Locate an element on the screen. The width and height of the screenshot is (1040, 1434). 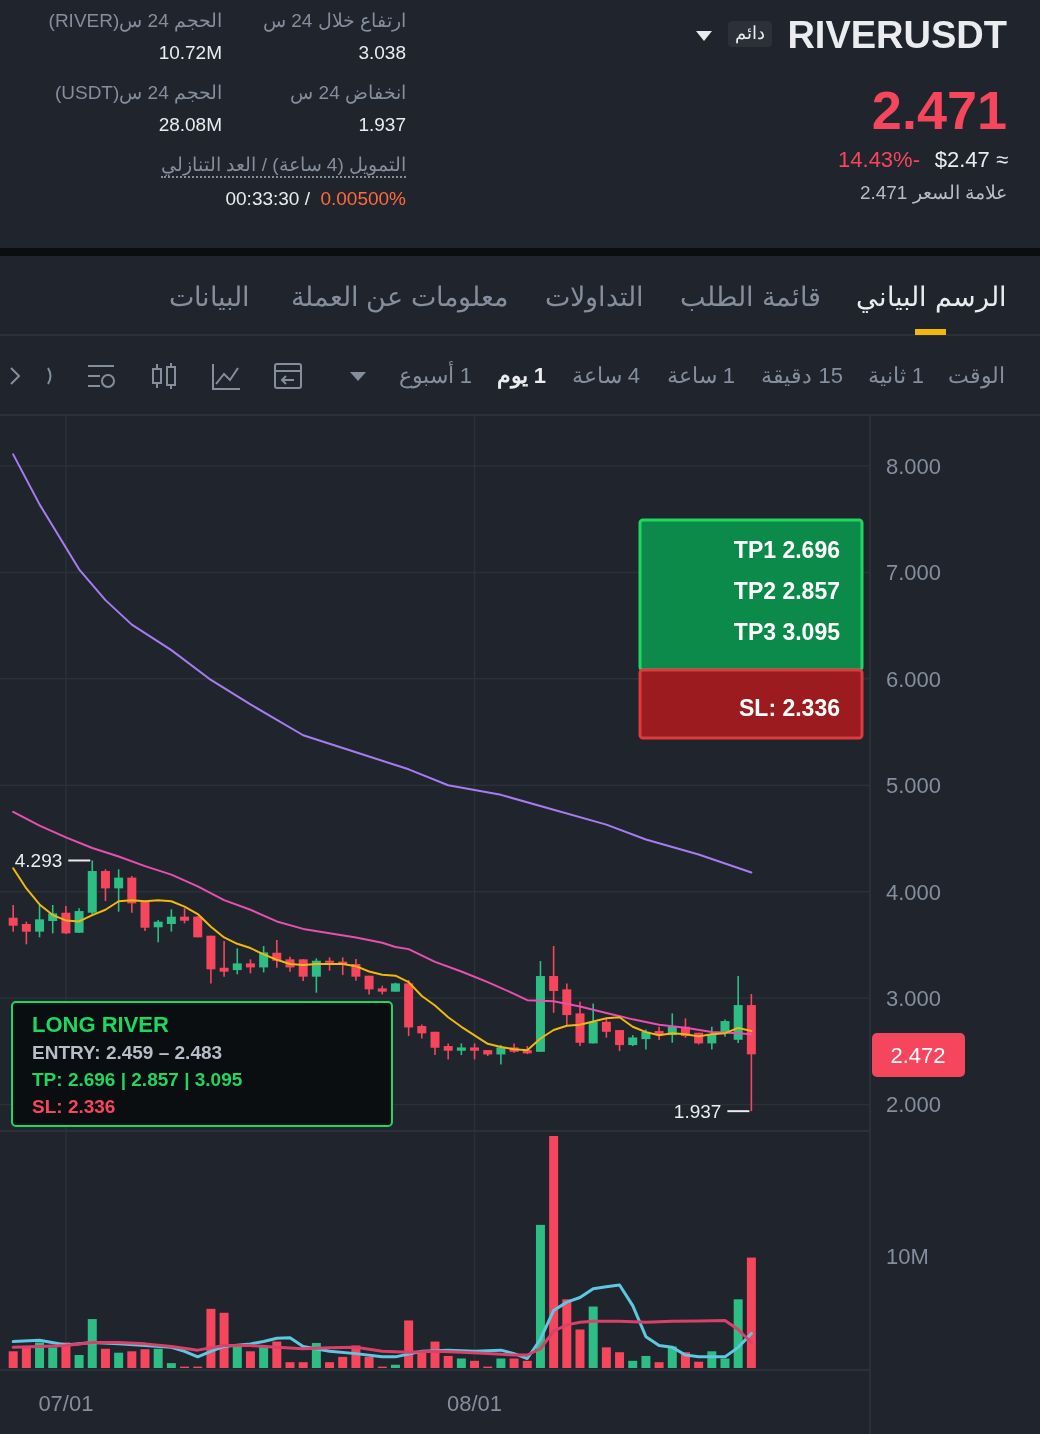
text: 3.038 is located at coordinates (382, 53).